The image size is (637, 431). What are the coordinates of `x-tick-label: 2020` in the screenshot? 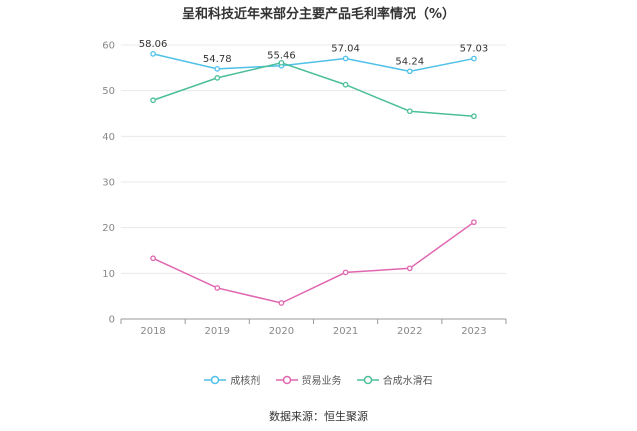 It's located at (281, 331).